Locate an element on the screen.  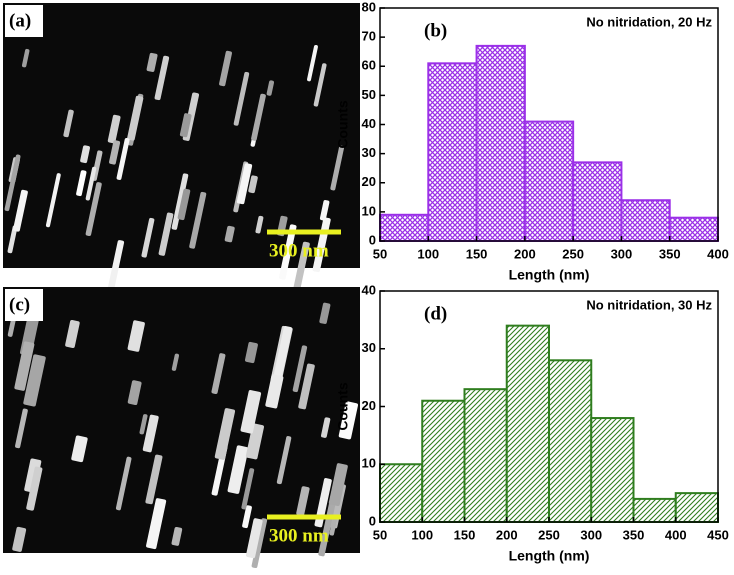
x-tick-label: 150 is located at coordinates (465, 534).